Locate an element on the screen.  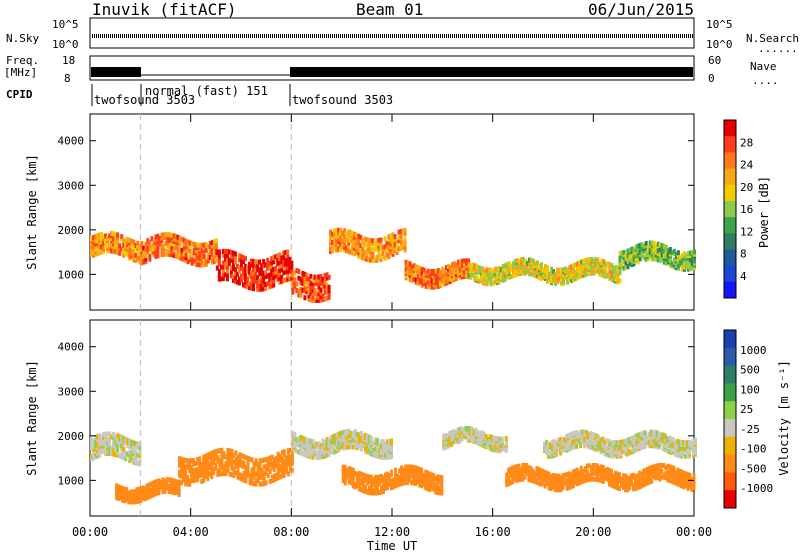
colorbar-tick-label: 25 is located at coordinates (746, 409).